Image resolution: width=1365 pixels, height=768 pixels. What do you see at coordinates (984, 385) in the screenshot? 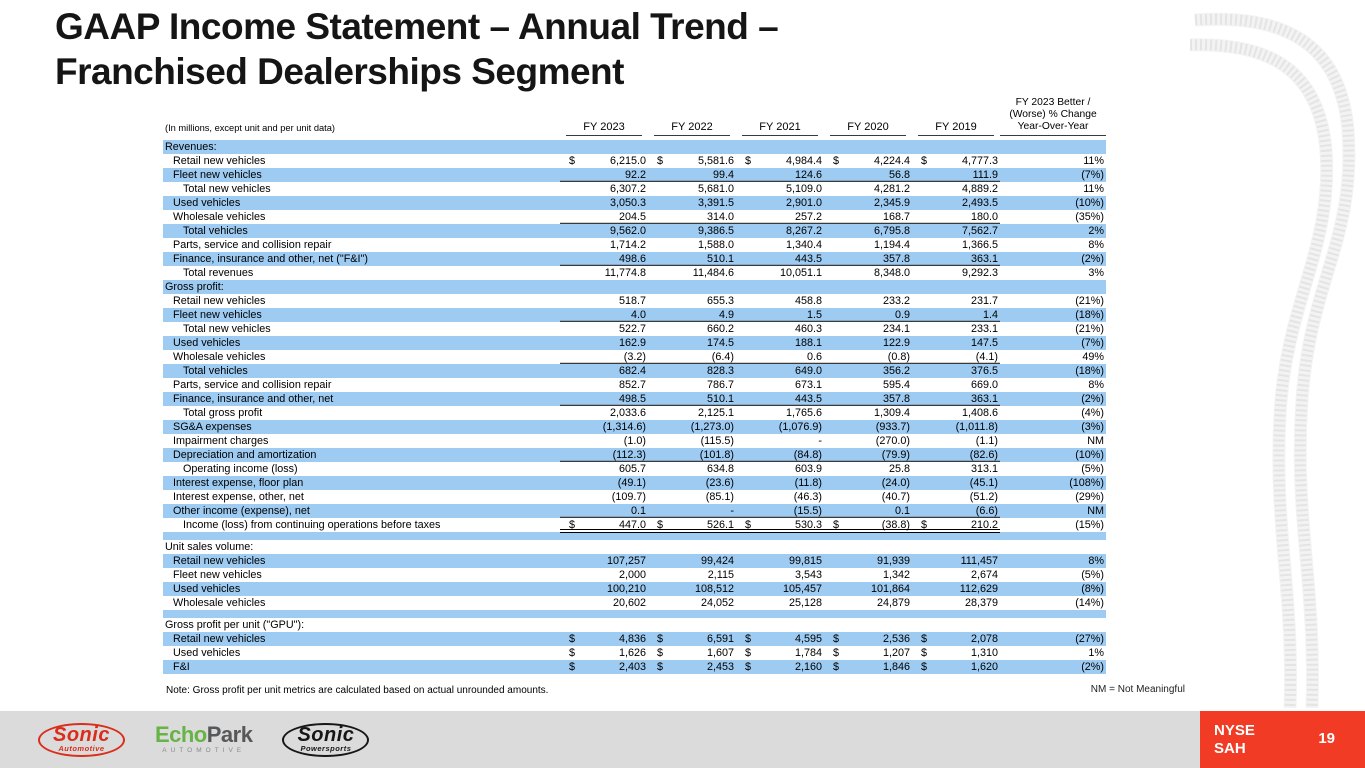
I see `value-text: 669.0` at bounding box center [984, 385].